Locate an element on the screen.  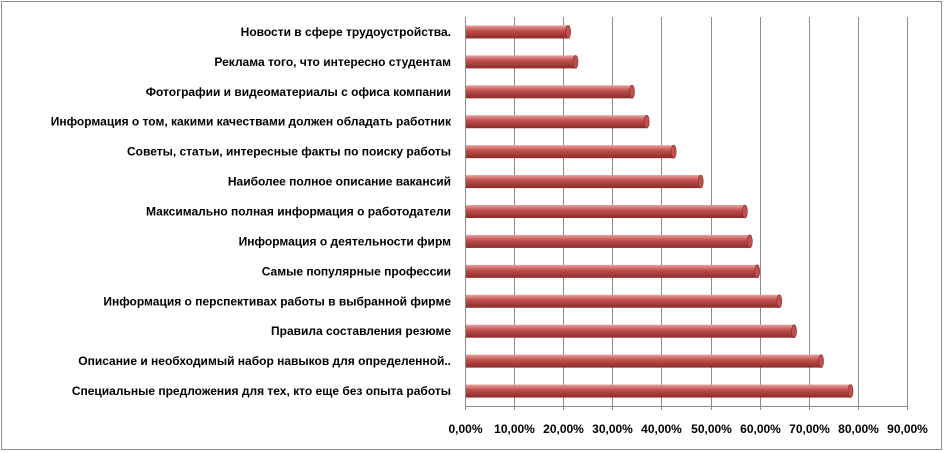
x-tick-label: 30,00% is located at coordinates (612, 429).